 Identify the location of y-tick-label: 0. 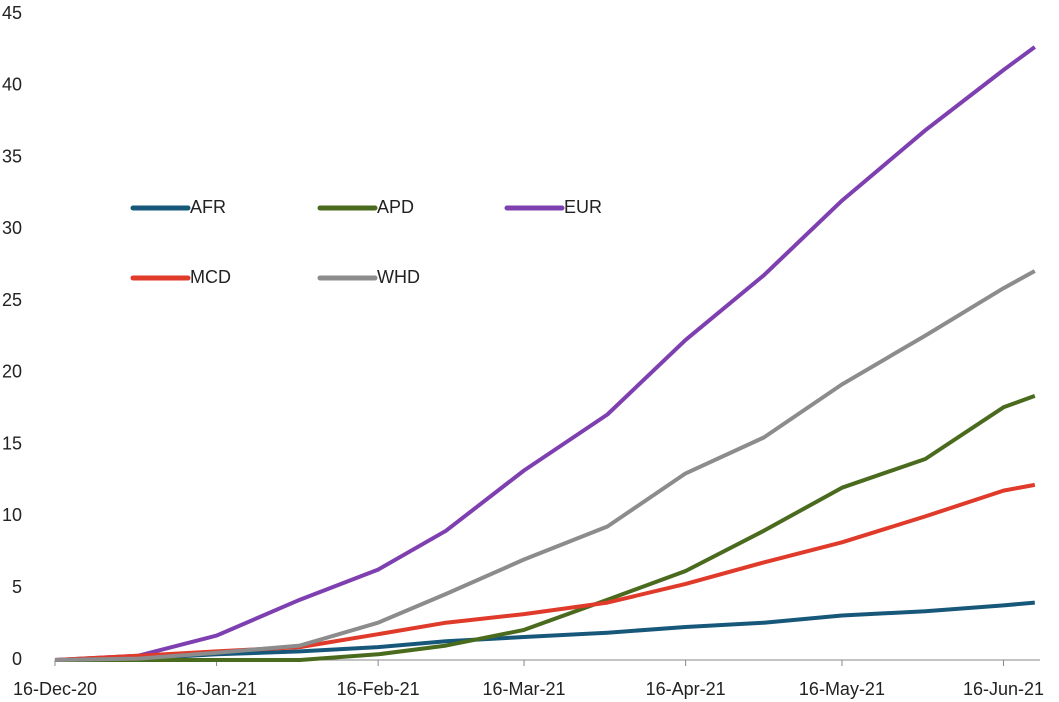
(17, 659).